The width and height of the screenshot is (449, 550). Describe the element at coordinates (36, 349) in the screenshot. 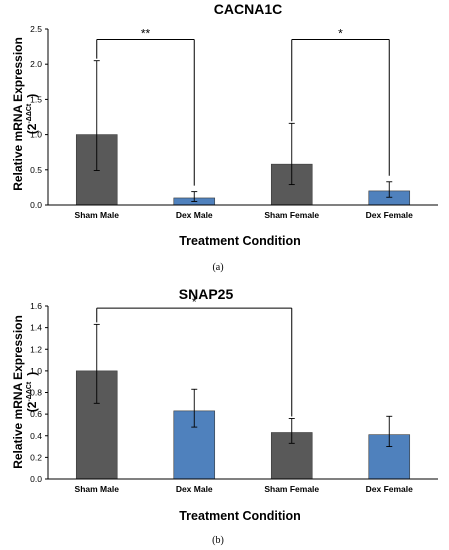

I see `y-tick-label: 1.2` at that location.